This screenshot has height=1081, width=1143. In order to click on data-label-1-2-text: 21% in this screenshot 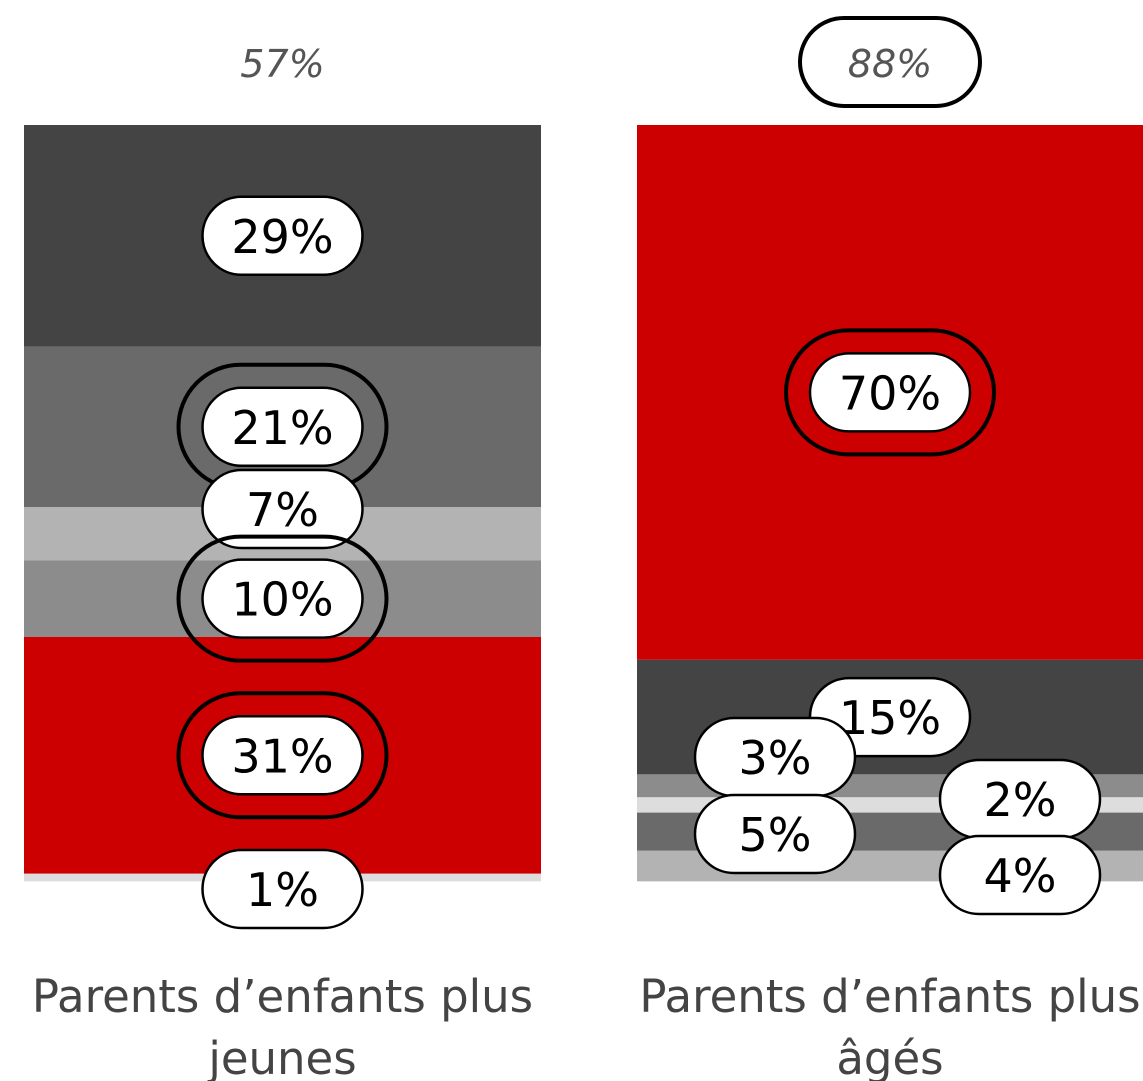, I will do `click(282, 428)`.